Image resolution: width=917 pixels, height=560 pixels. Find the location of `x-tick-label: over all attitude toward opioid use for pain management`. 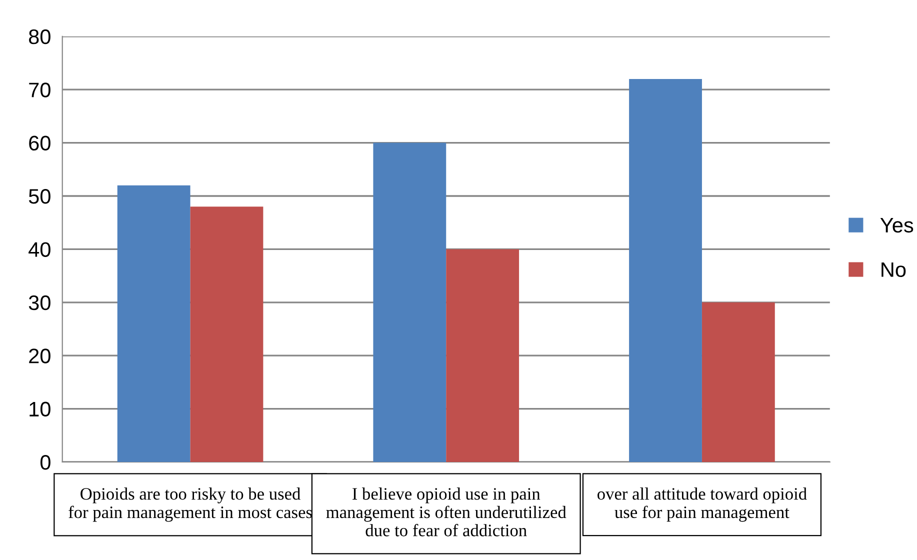

x-tick-label: over all attitude toward opioid use for pain management is located at coordinates (702, 505).